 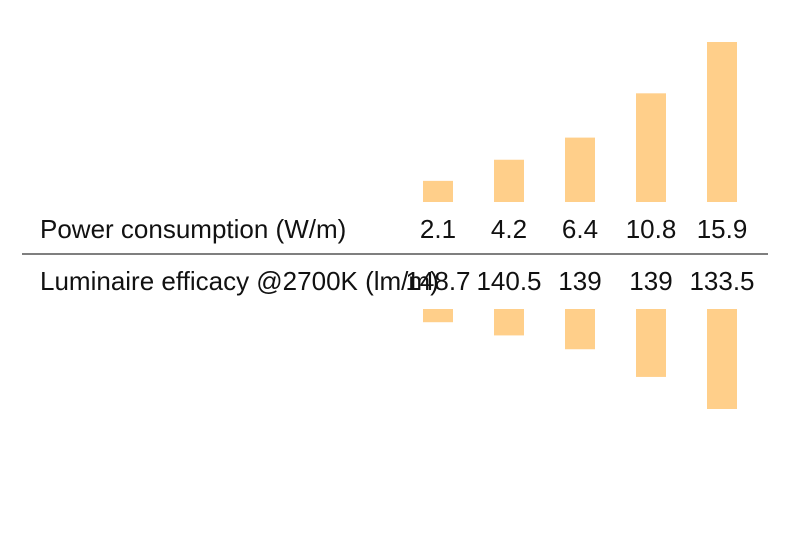 I want to click on efficacy-bars, so click(x=580, y=359).